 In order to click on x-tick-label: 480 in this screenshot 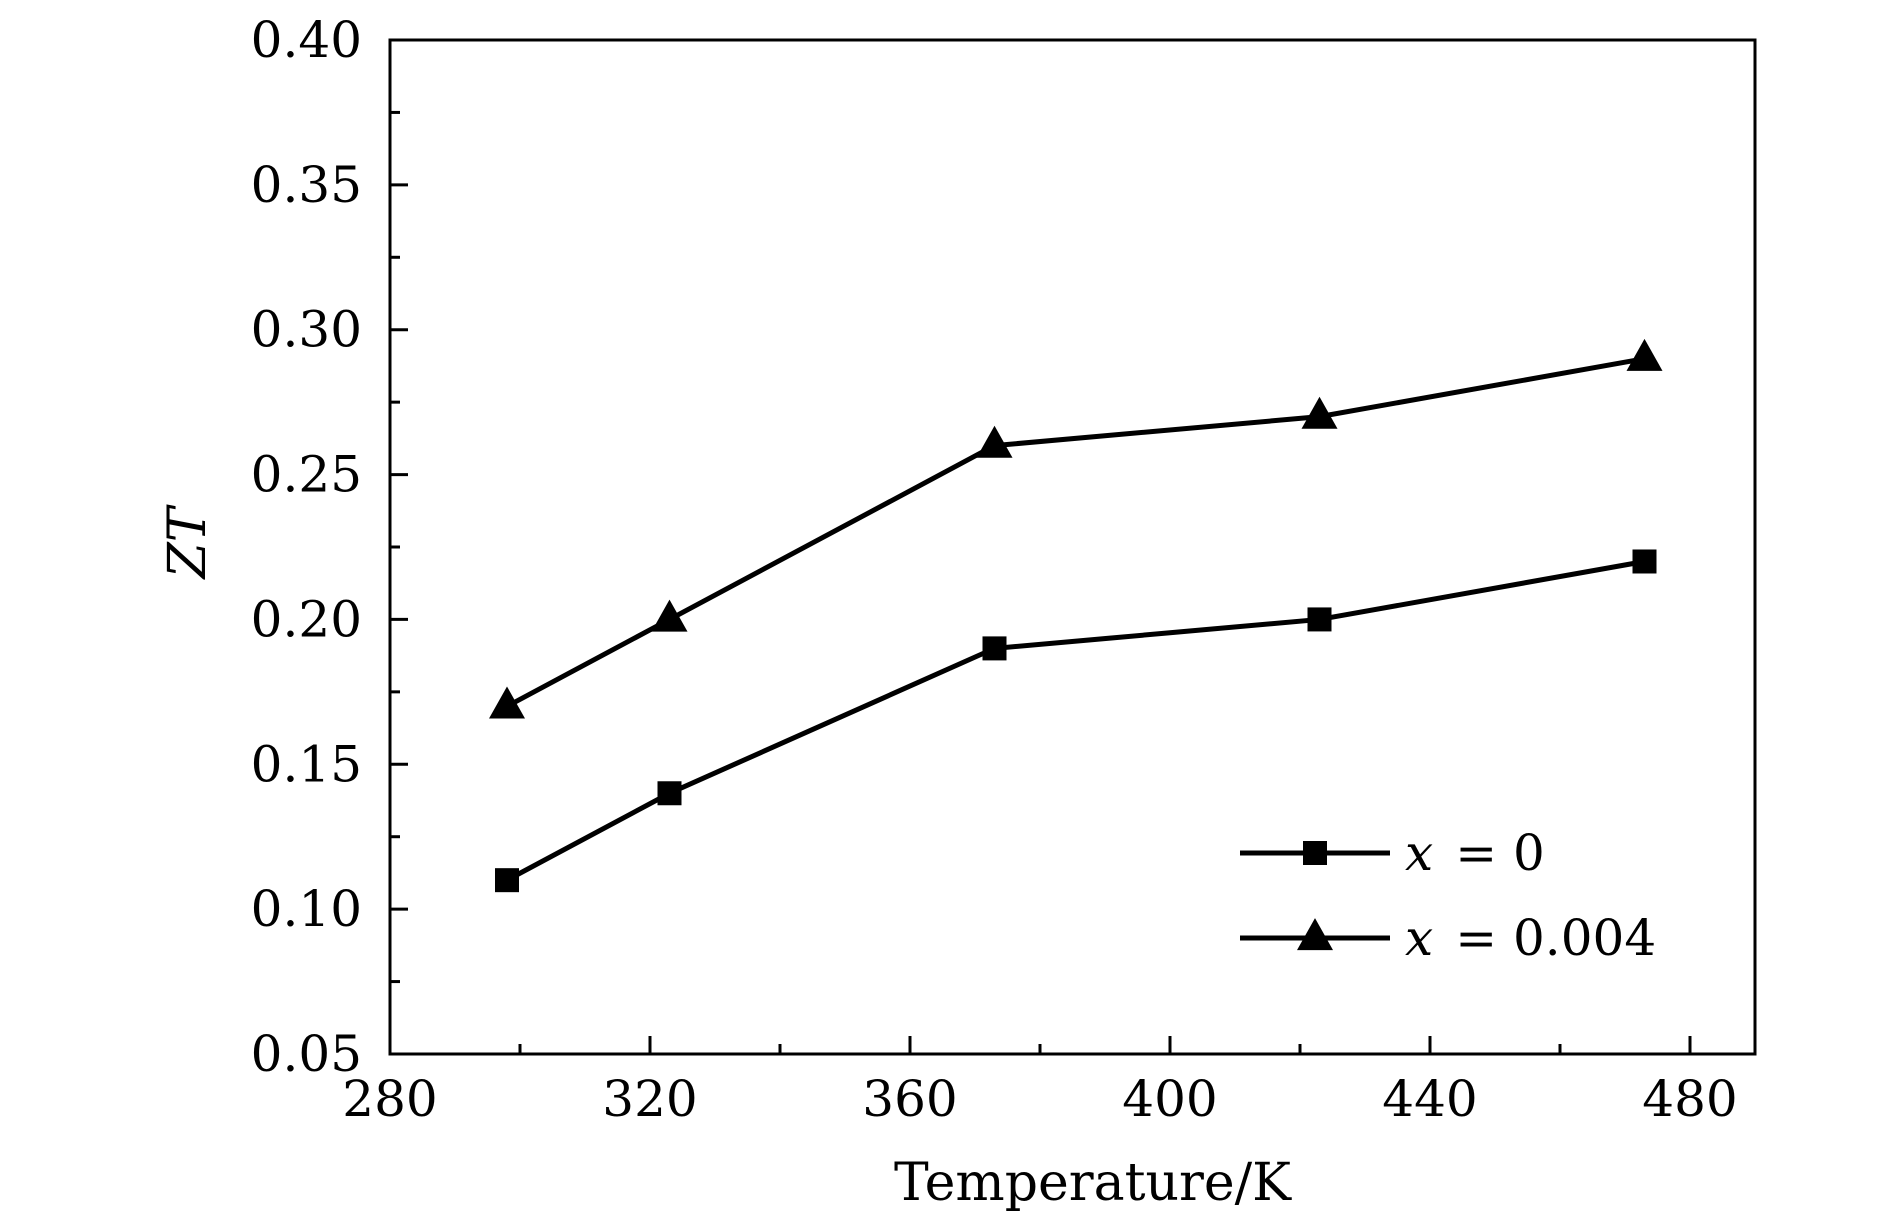, I will do `click(1689, 1099)`.